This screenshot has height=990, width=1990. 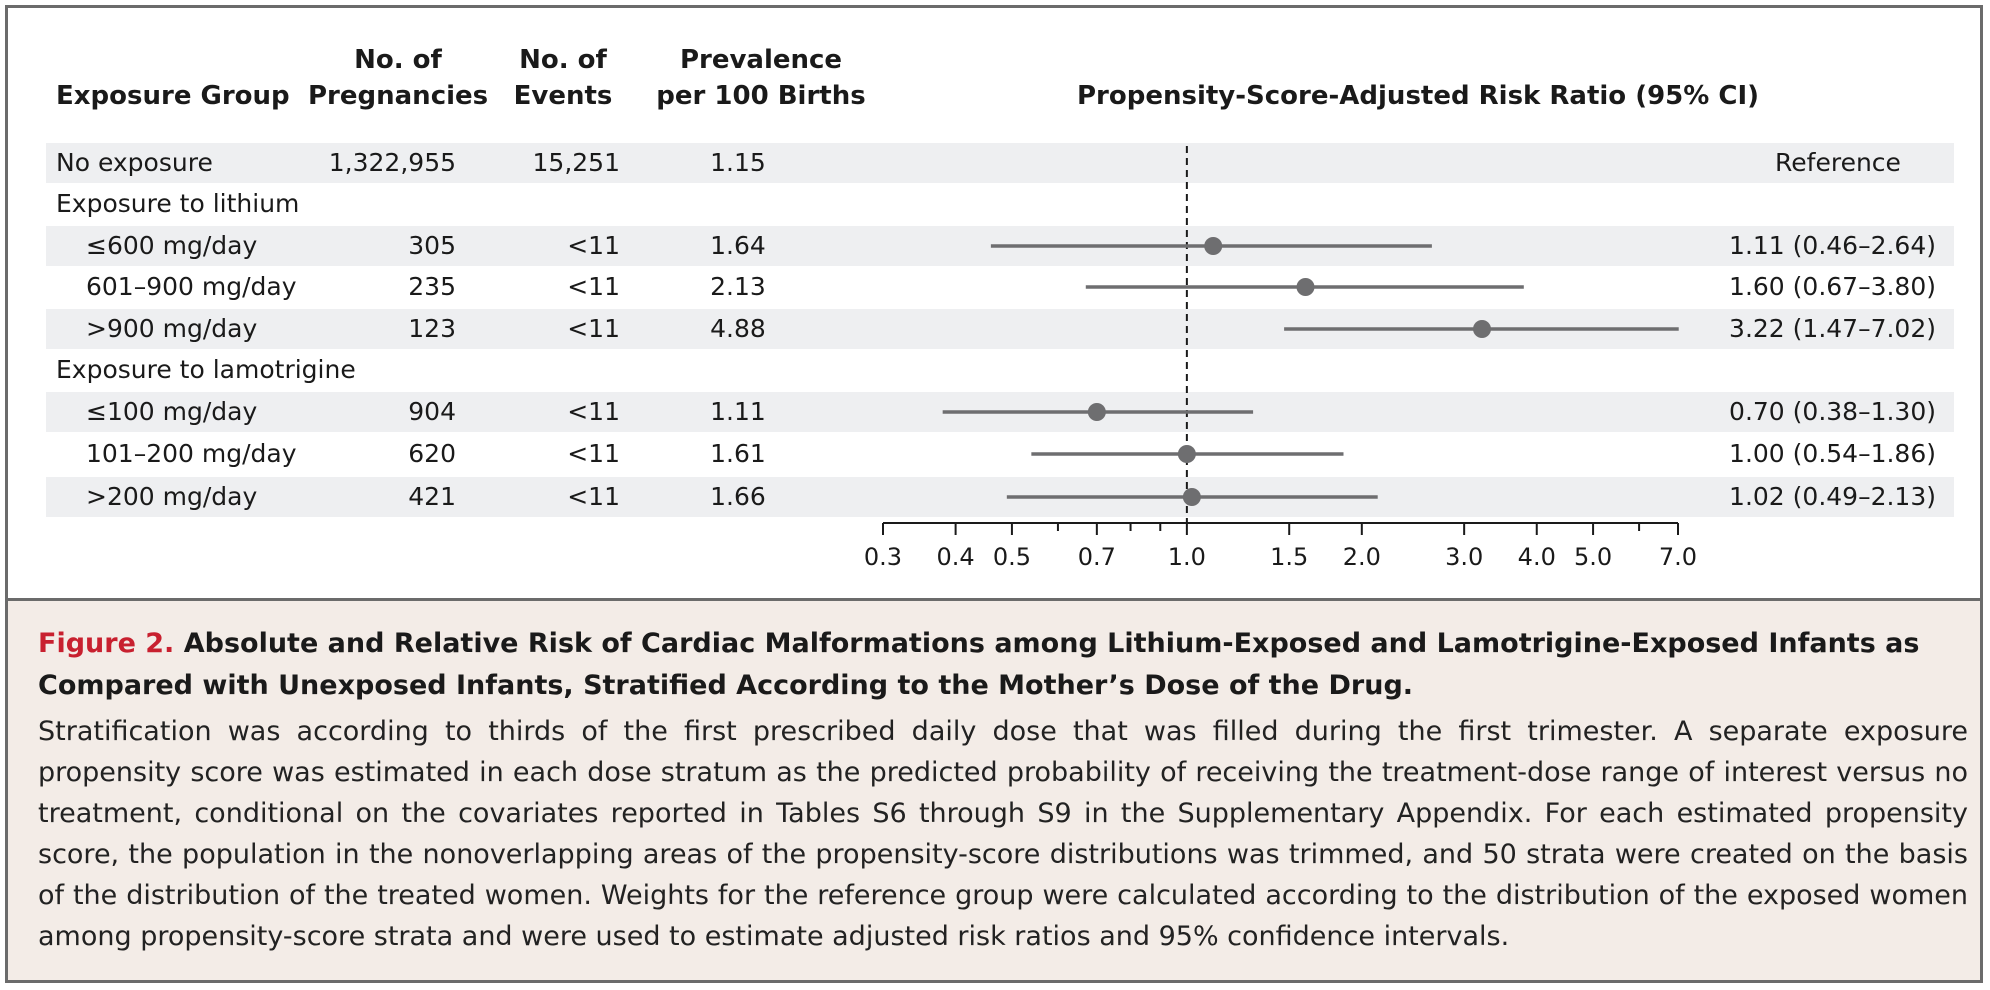 I want to click on row-ci-text: 3.22 (1.47–7.02), so click(x=1832, y=328).